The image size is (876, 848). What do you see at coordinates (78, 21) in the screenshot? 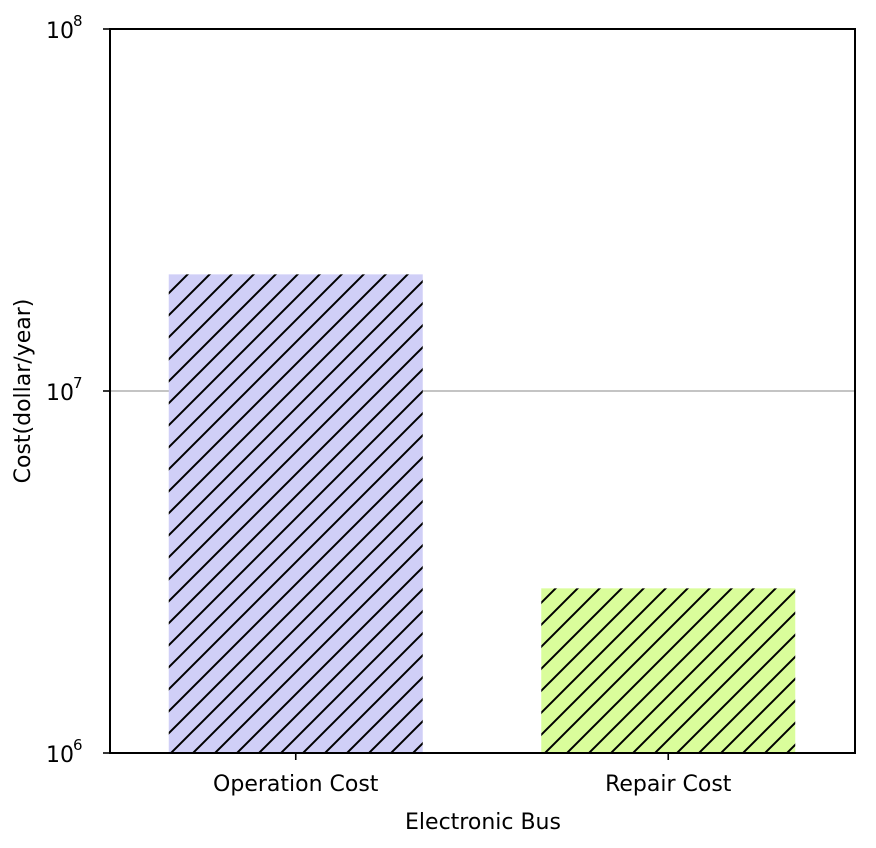
I see `y-tick-exponent: 8` at bounding box center [78, 21].